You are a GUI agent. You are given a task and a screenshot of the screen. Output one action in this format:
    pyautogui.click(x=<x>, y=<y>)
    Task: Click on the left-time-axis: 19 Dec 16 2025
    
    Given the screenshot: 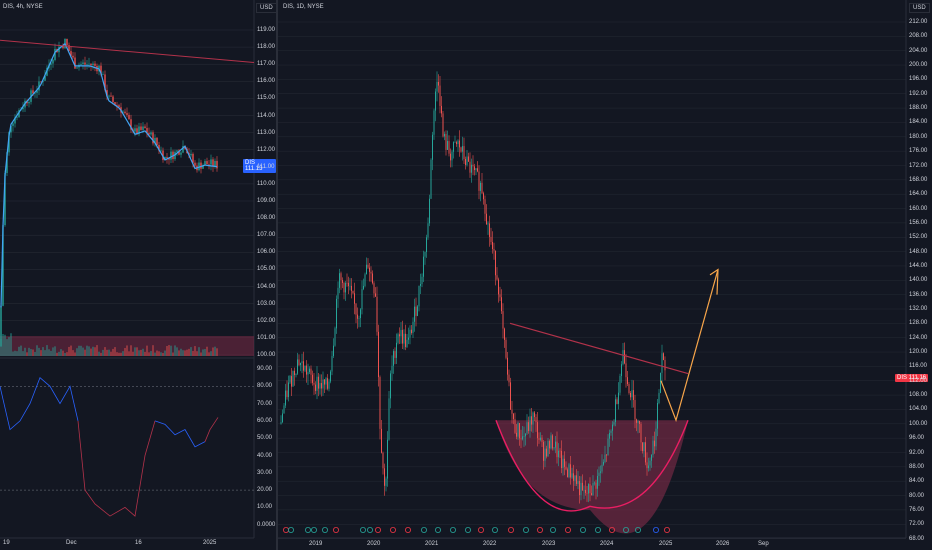 What is the action you would take?
    pyautogui.click(x=127, y=544)
    